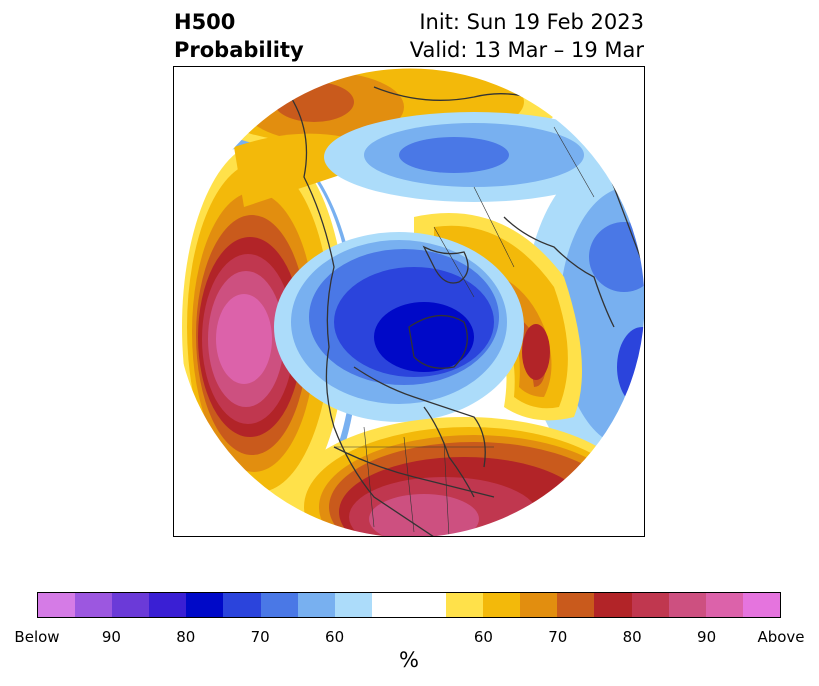 This screenshot has height=686, width=819. Describe the element at coordinates (239, 36) in the screenshot. I see `chart-title: H500 Probability` at that location.